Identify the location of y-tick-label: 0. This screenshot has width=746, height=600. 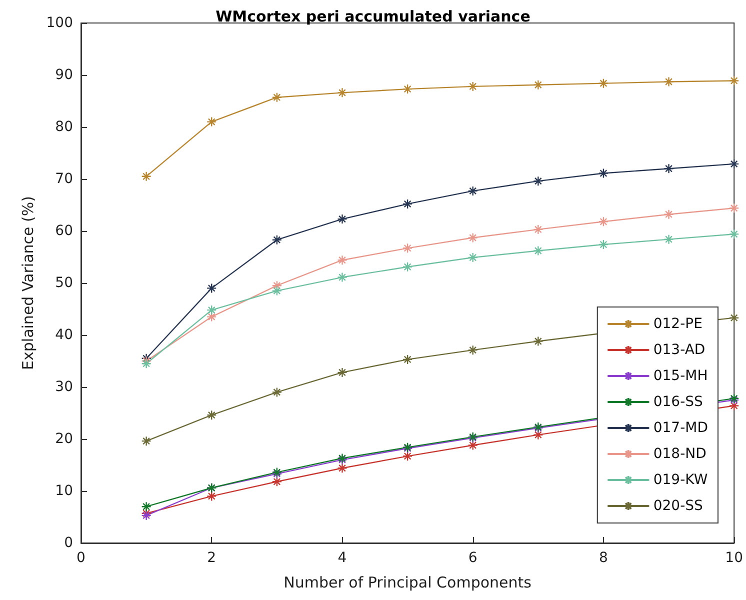
(68, 543).